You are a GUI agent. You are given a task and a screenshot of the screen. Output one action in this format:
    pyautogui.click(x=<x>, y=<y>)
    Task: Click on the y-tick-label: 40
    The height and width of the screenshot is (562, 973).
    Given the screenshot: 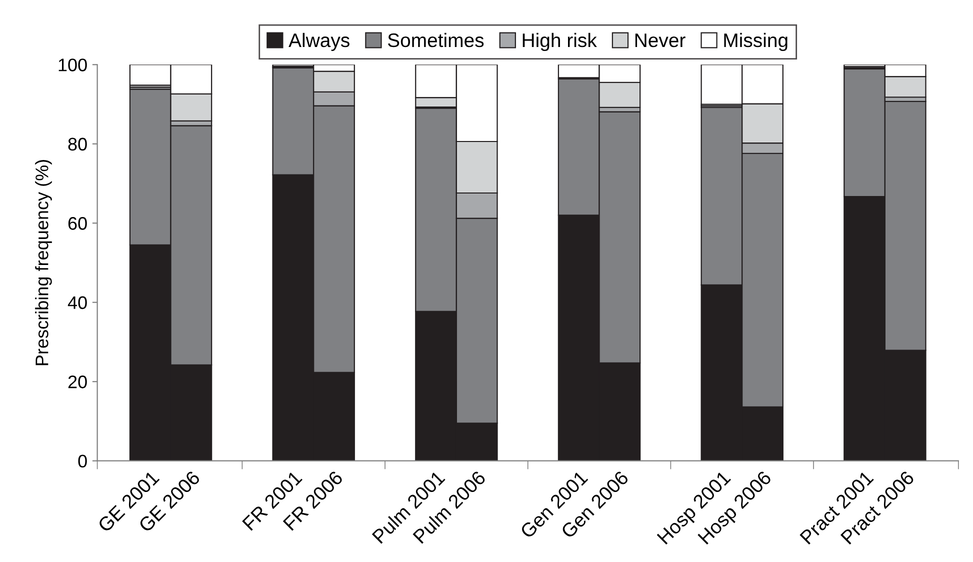 What is the action you would take?
    pyautogui.click(x=77, y=303)
    